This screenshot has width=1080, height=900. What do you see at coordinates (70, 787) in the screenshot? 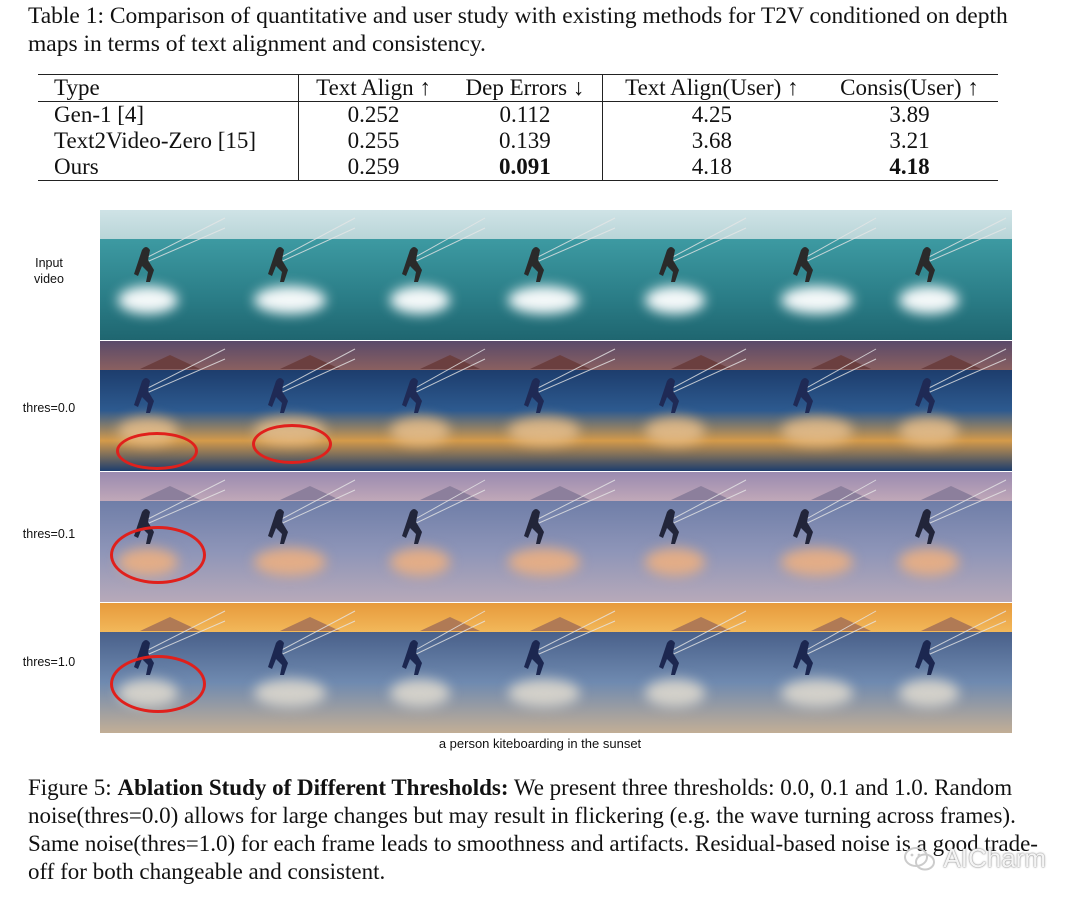
I see `figure-label: Figure 5:` at bounding box center [70, 787].